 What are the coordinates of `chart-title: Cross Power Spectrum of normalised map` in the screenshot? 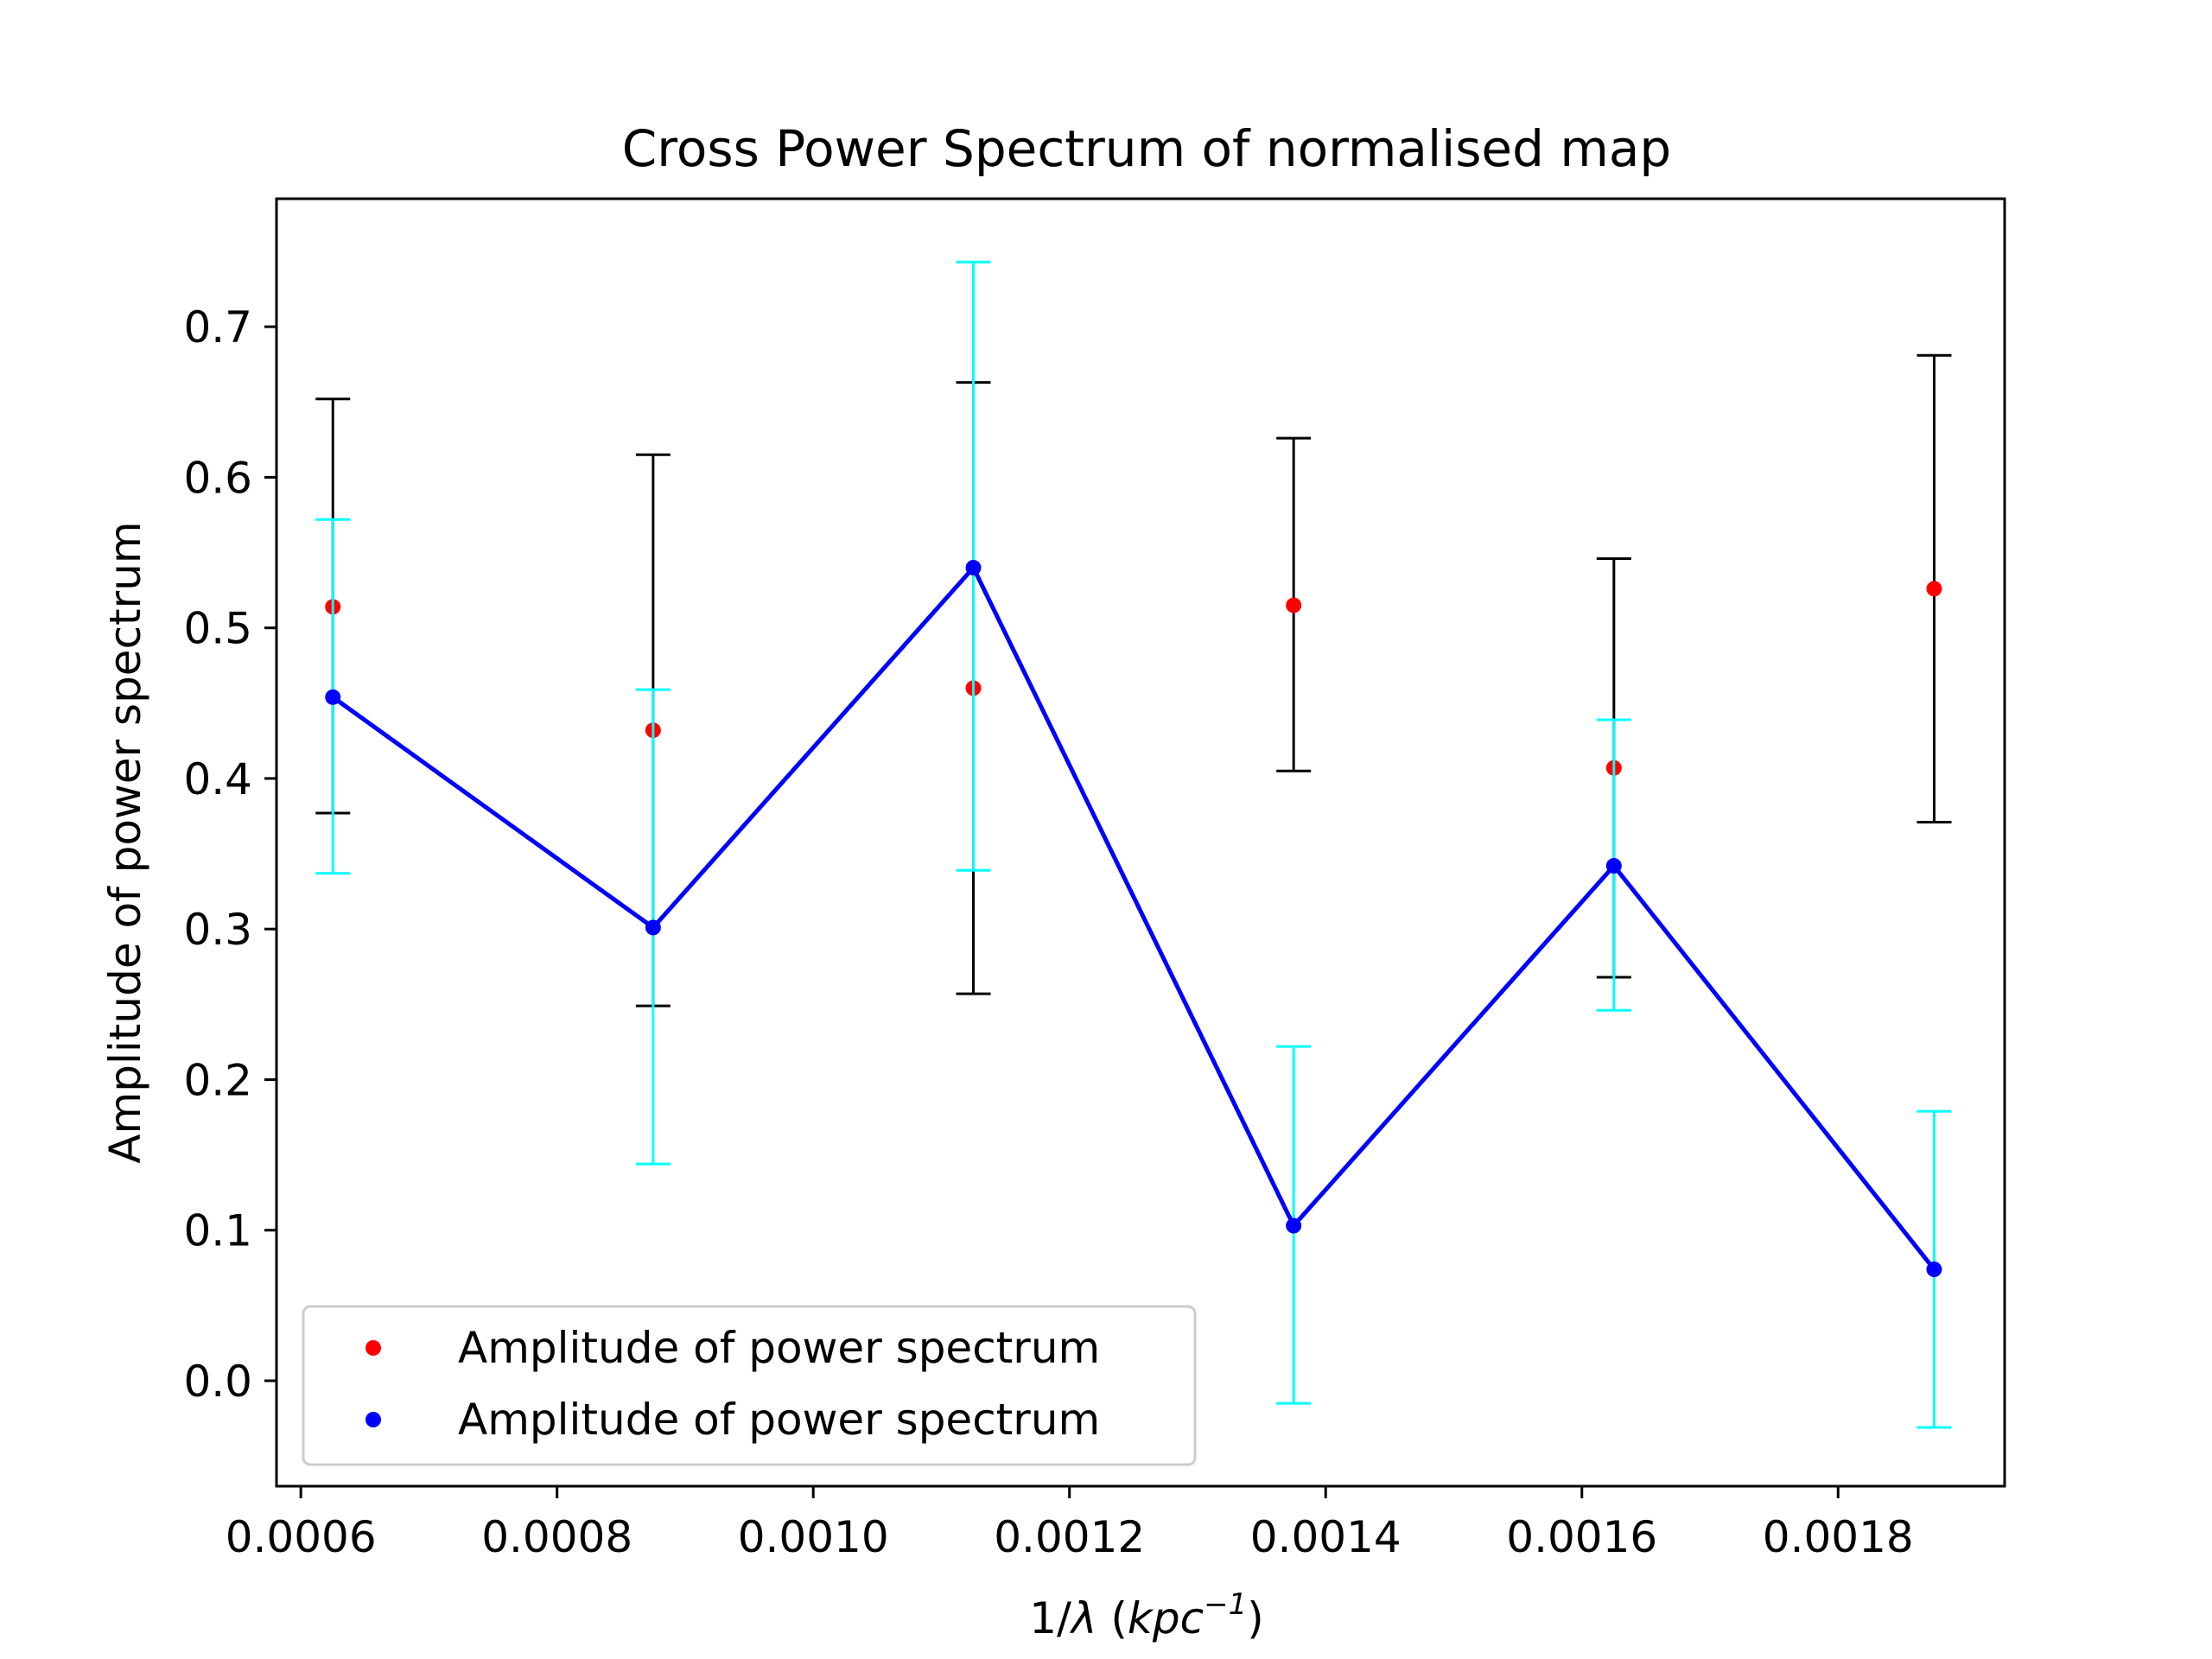 It's located at (1146, 148).